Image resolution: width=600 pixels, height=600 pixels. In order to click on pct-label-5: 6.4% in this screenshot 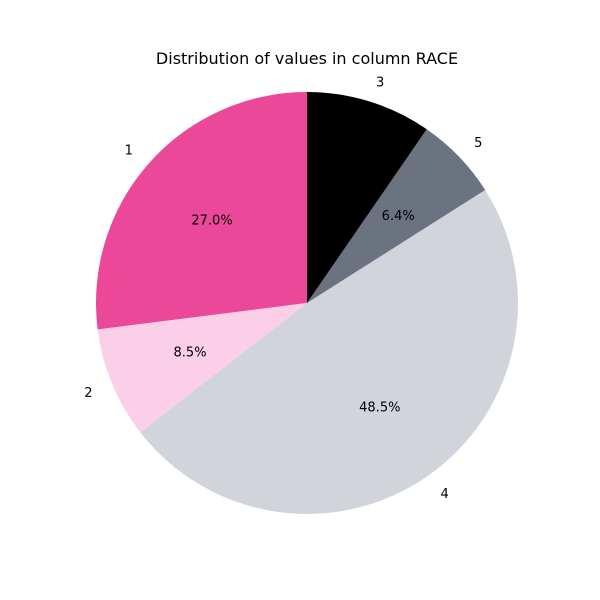, I will do `click(398, 216)`.